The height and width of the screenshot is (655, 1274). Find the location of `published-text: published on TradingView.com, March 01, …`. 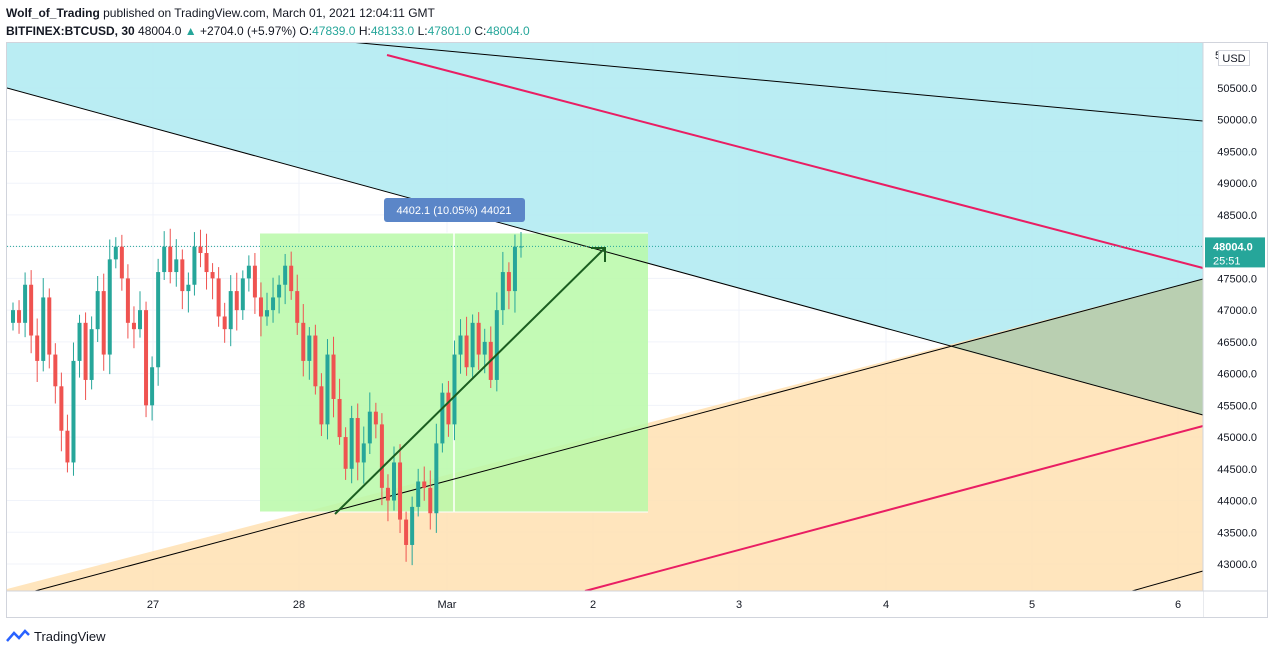

published-text: published on TradingView.com, March 01, … is located at coordinates (269, 13).